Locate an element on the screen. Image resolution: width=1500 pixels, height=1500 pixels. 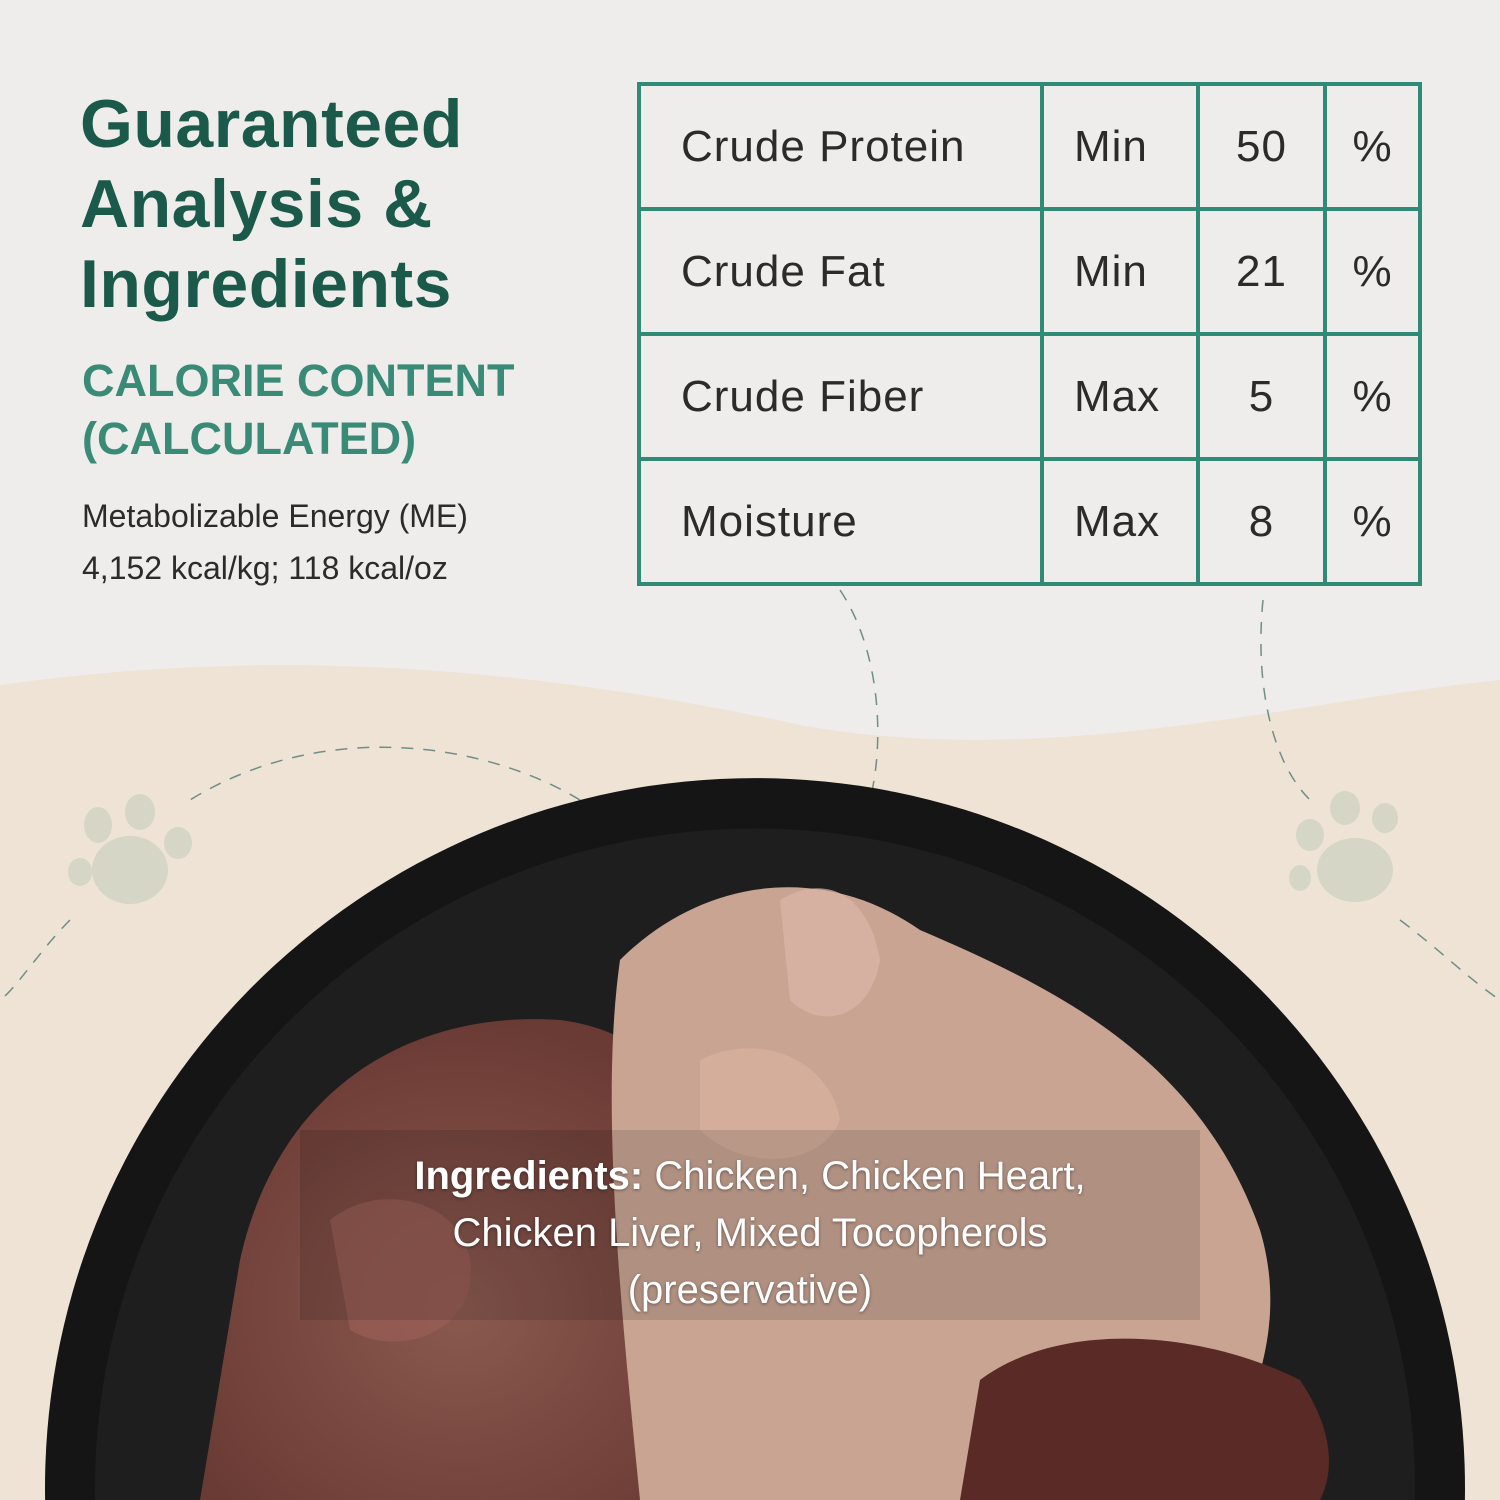
calorie-heading-line: CALORIE CONTENT is located at coordinates (298, 380).